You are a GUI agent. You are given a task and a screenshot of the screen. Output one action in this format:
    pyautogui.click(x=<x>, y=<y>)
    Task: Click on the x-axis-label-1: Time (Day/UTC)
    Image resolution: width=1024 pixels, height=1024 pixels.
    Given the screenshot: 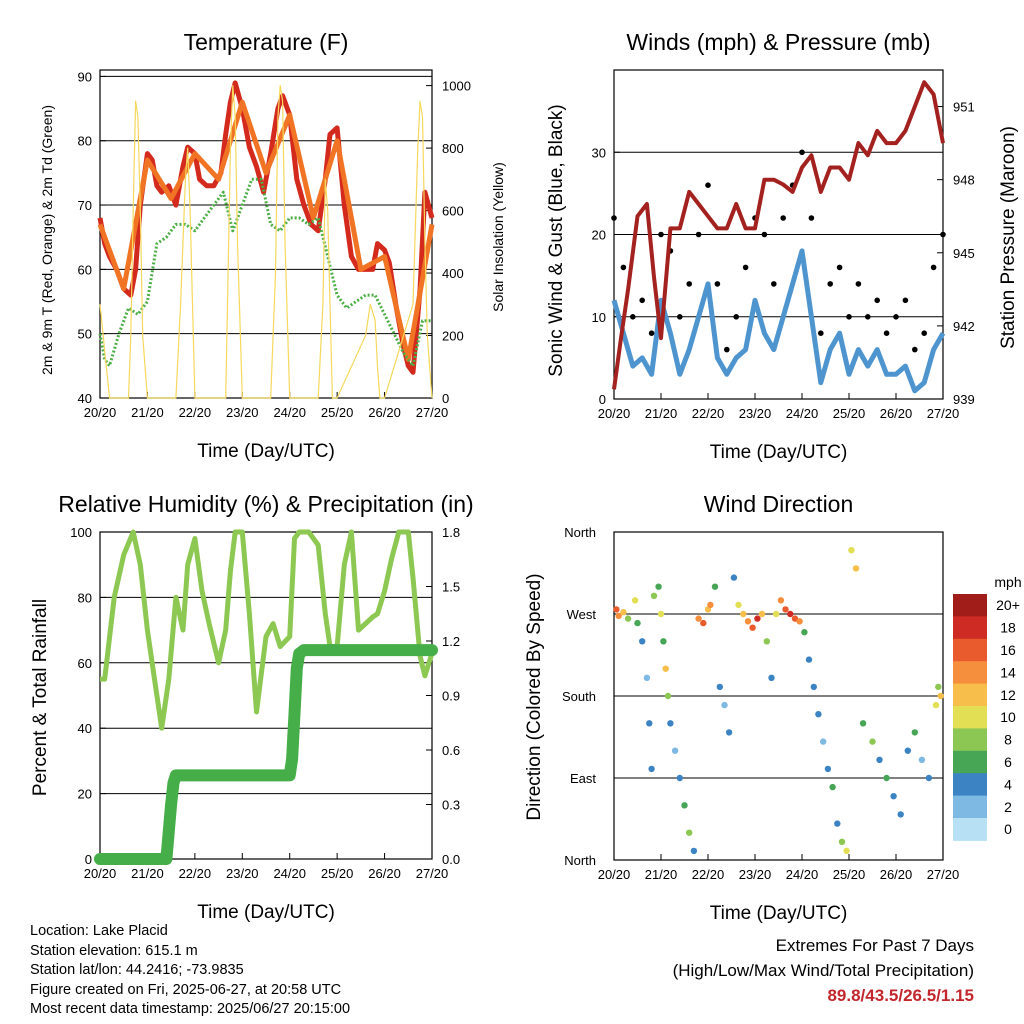 What is the action you would take?
    pyautogui.click(x=779, y=452)
    